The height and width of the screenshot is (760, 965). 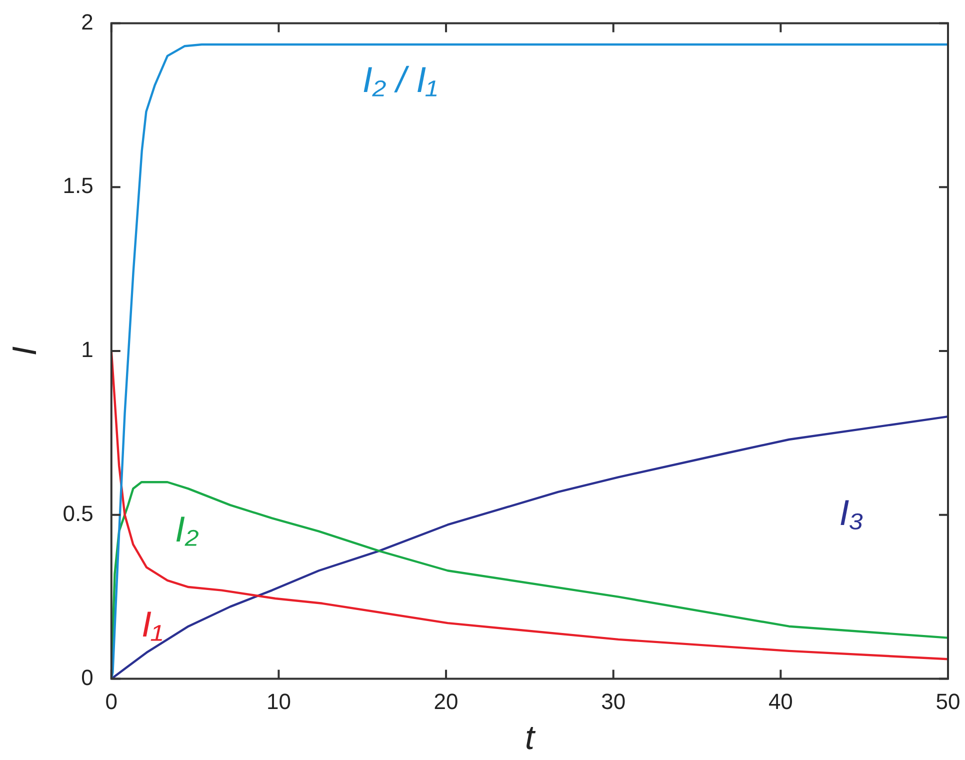 What do you see at coordinates (780, 701) in the screenshot?
I see `x-tick-label: 40` at bounding box center [780, 701].